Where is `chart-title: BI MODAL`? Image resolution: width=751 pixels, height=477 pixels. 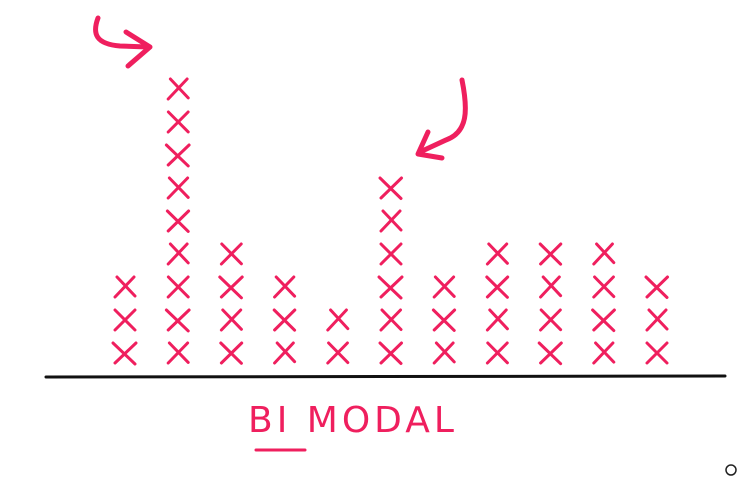
chart-title: BI MODAL is located at coordinates (353, 420).